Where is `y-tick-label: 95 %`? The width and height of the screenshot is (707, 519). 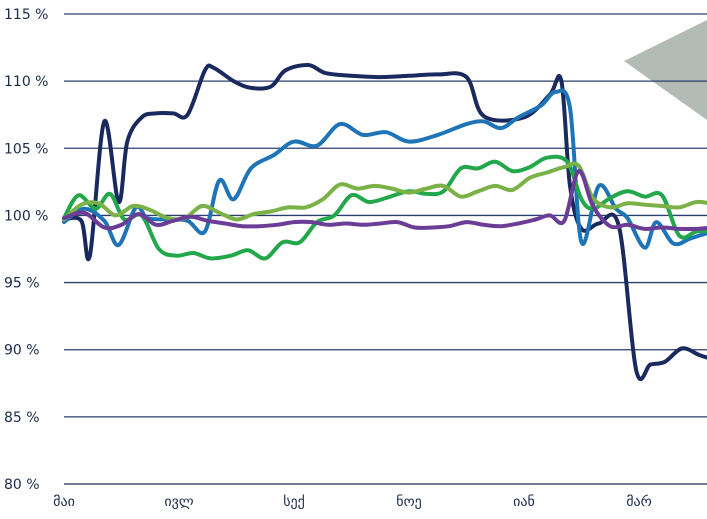 y-tick-label: 95 % is located at coordinates (22, 284).